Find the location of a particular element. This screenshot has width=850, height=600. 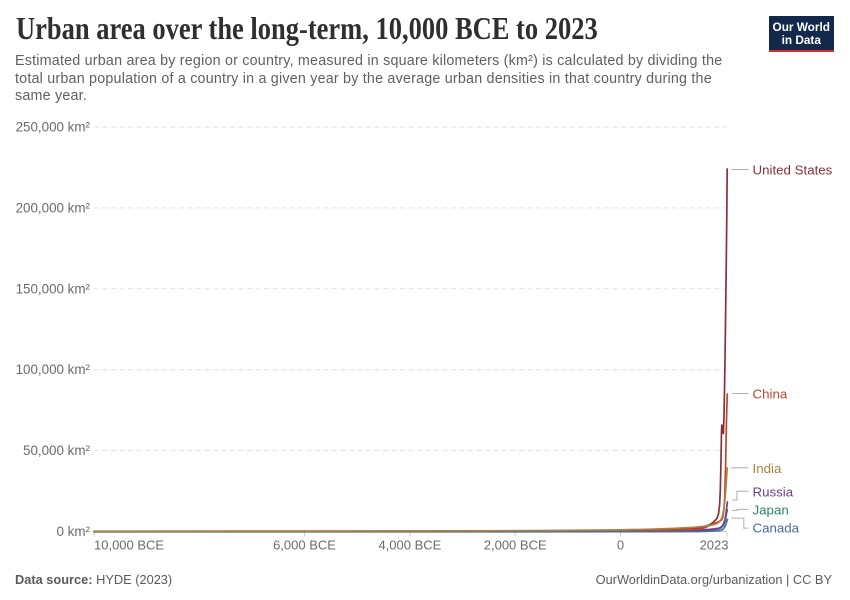

svg-text: Russia is located at coordinates (773, 491).